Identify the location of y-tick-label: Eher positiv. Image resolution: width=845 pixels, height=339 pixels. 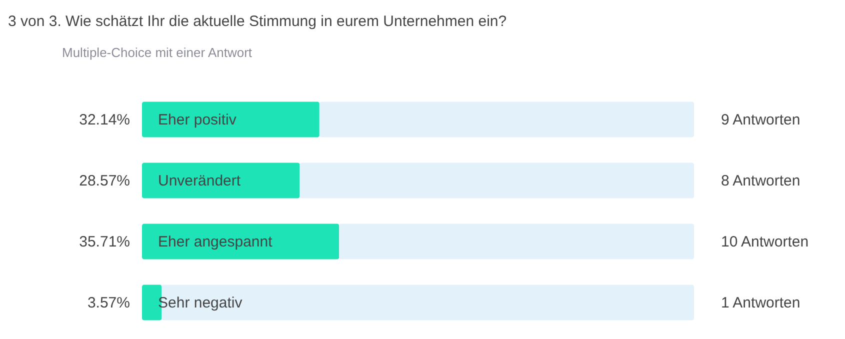
(197, 120).